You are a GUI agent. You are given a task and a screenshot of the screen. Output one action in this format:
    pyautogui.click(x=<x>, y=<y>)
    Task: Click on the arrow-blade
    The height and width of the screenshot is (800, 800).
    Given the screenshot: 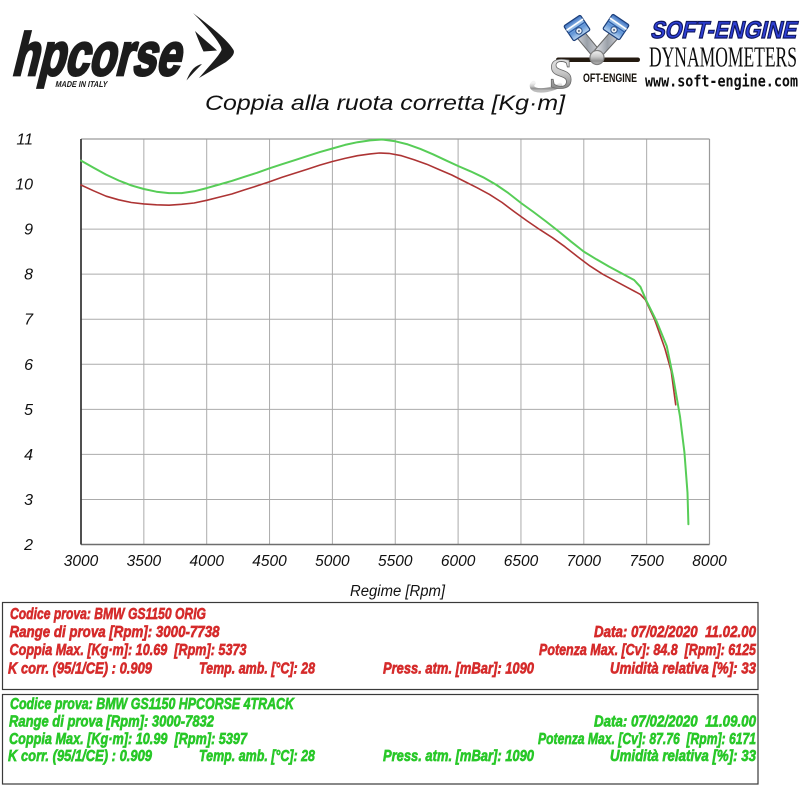 What is the action you would take?
    pyautogui.click(x=213, y=45)
    